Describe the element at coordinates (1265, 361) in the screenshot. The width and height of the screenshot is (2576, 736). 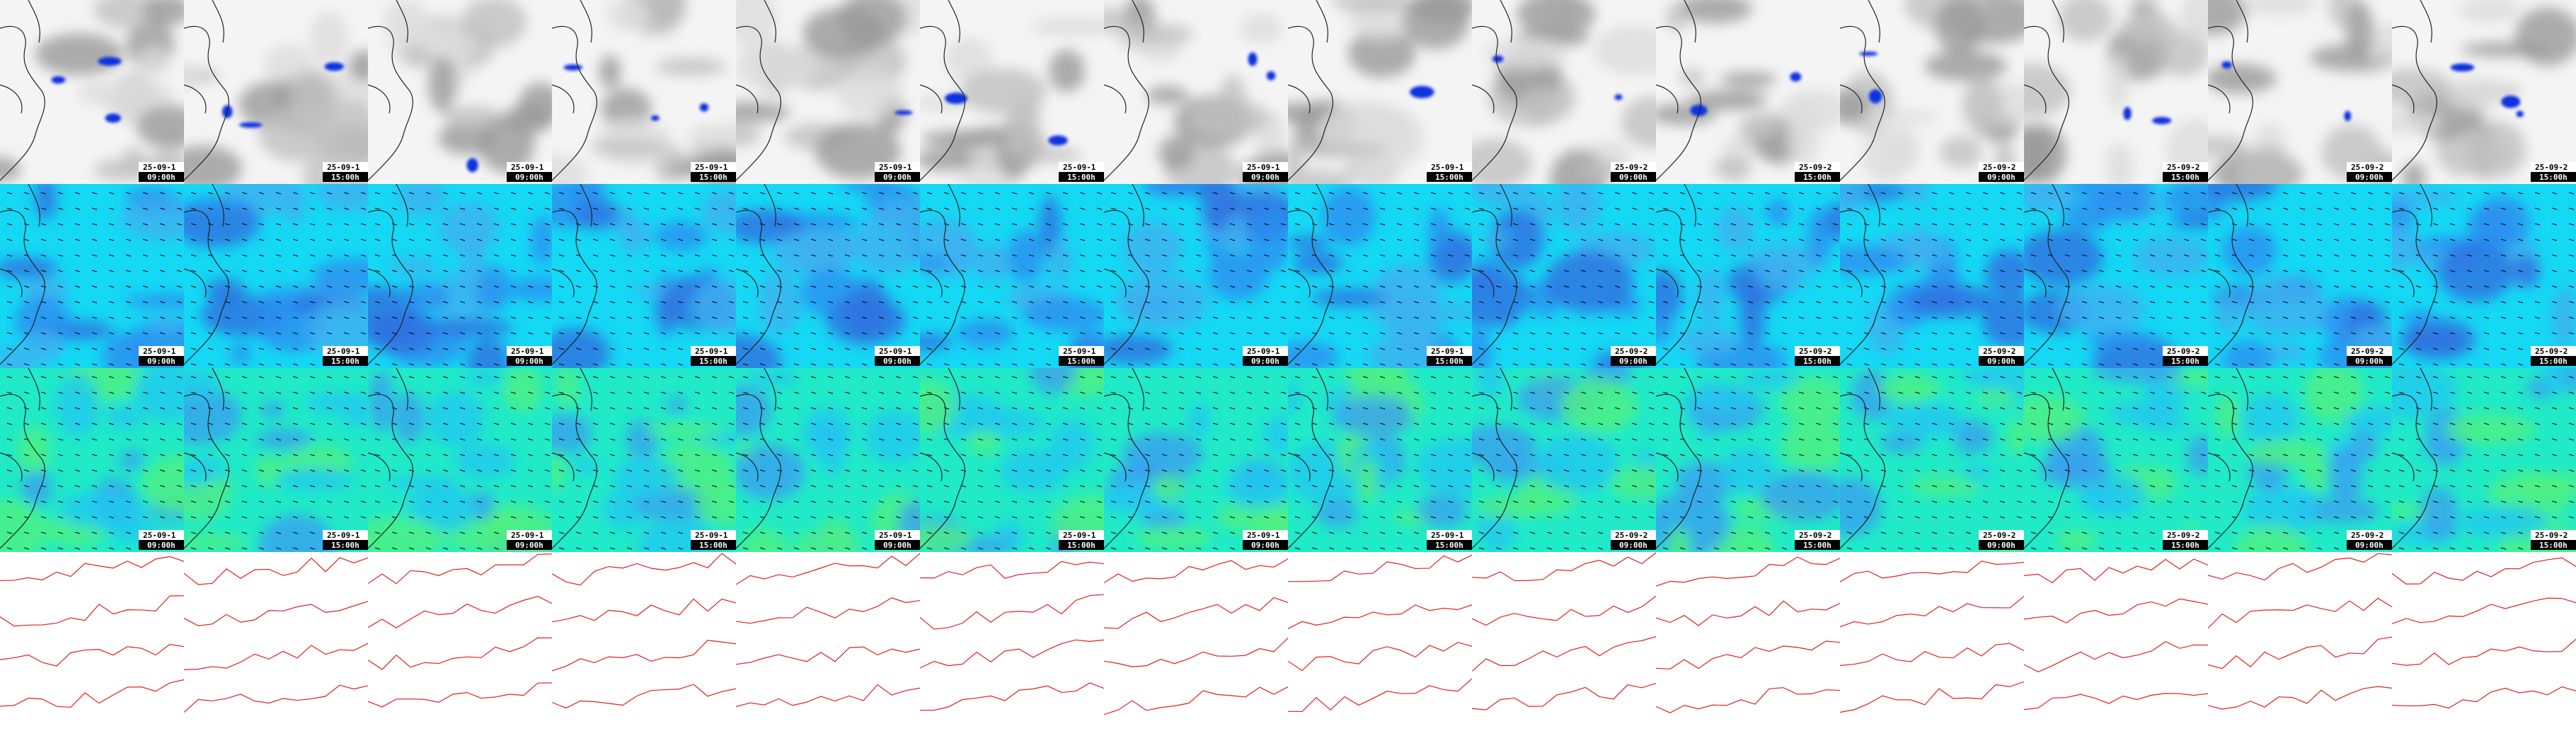
I see `label-box` at that location.